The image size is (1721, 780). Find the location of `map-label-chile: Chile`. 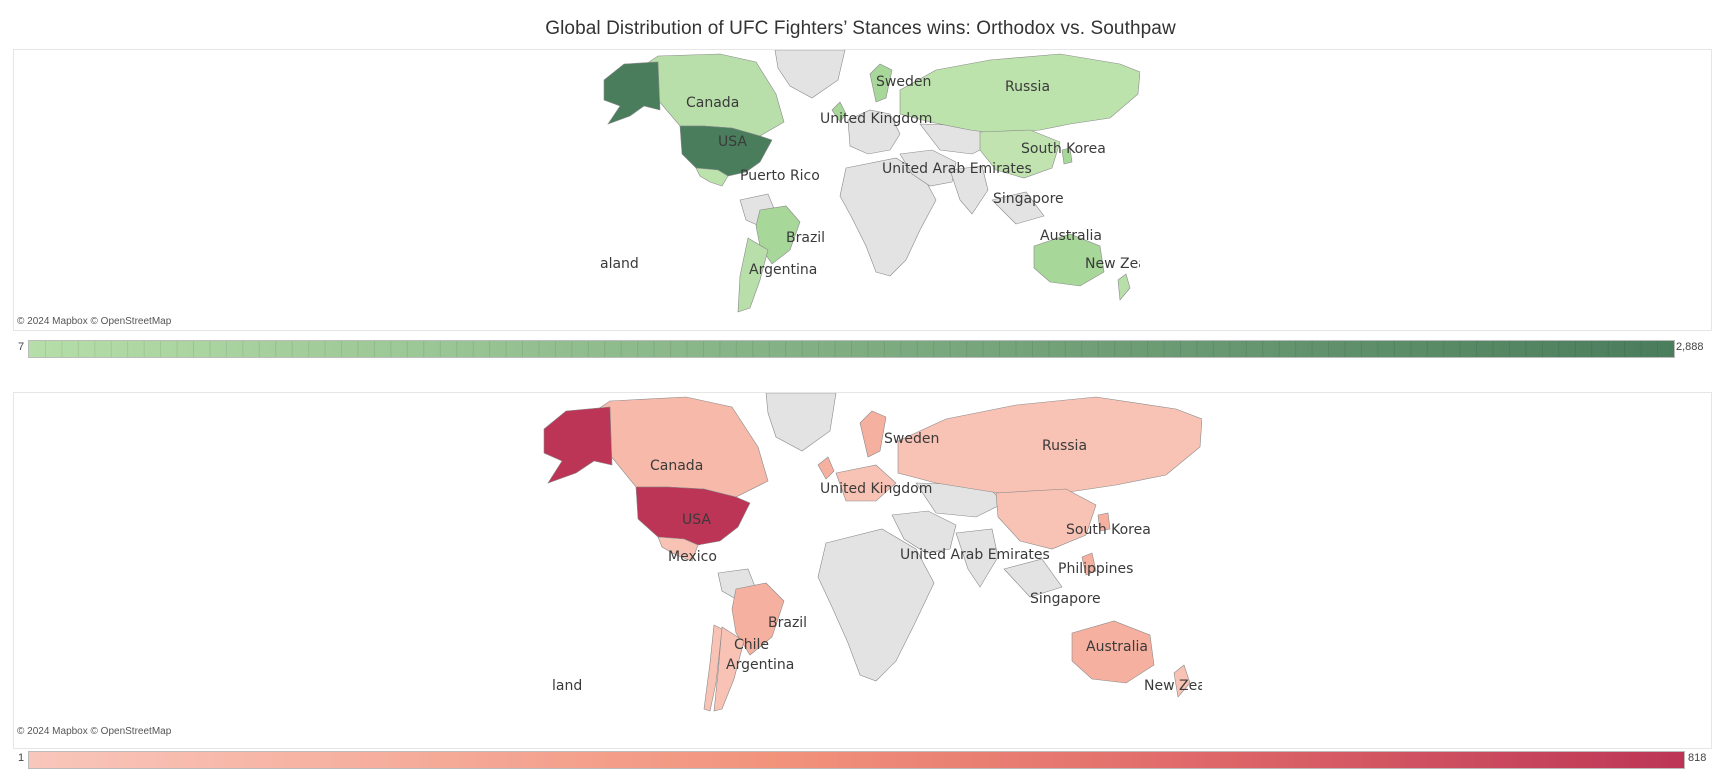

map-label-chile: Chile is located at coordinates (752, 645).